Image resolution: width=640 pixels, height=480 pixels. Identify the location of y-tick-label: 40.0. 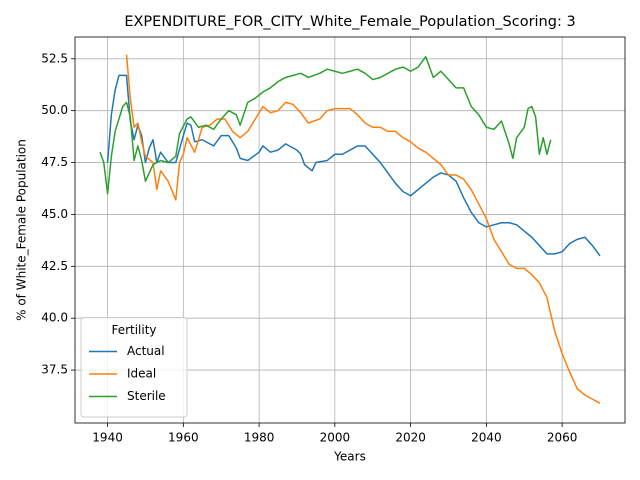
(54, 318).